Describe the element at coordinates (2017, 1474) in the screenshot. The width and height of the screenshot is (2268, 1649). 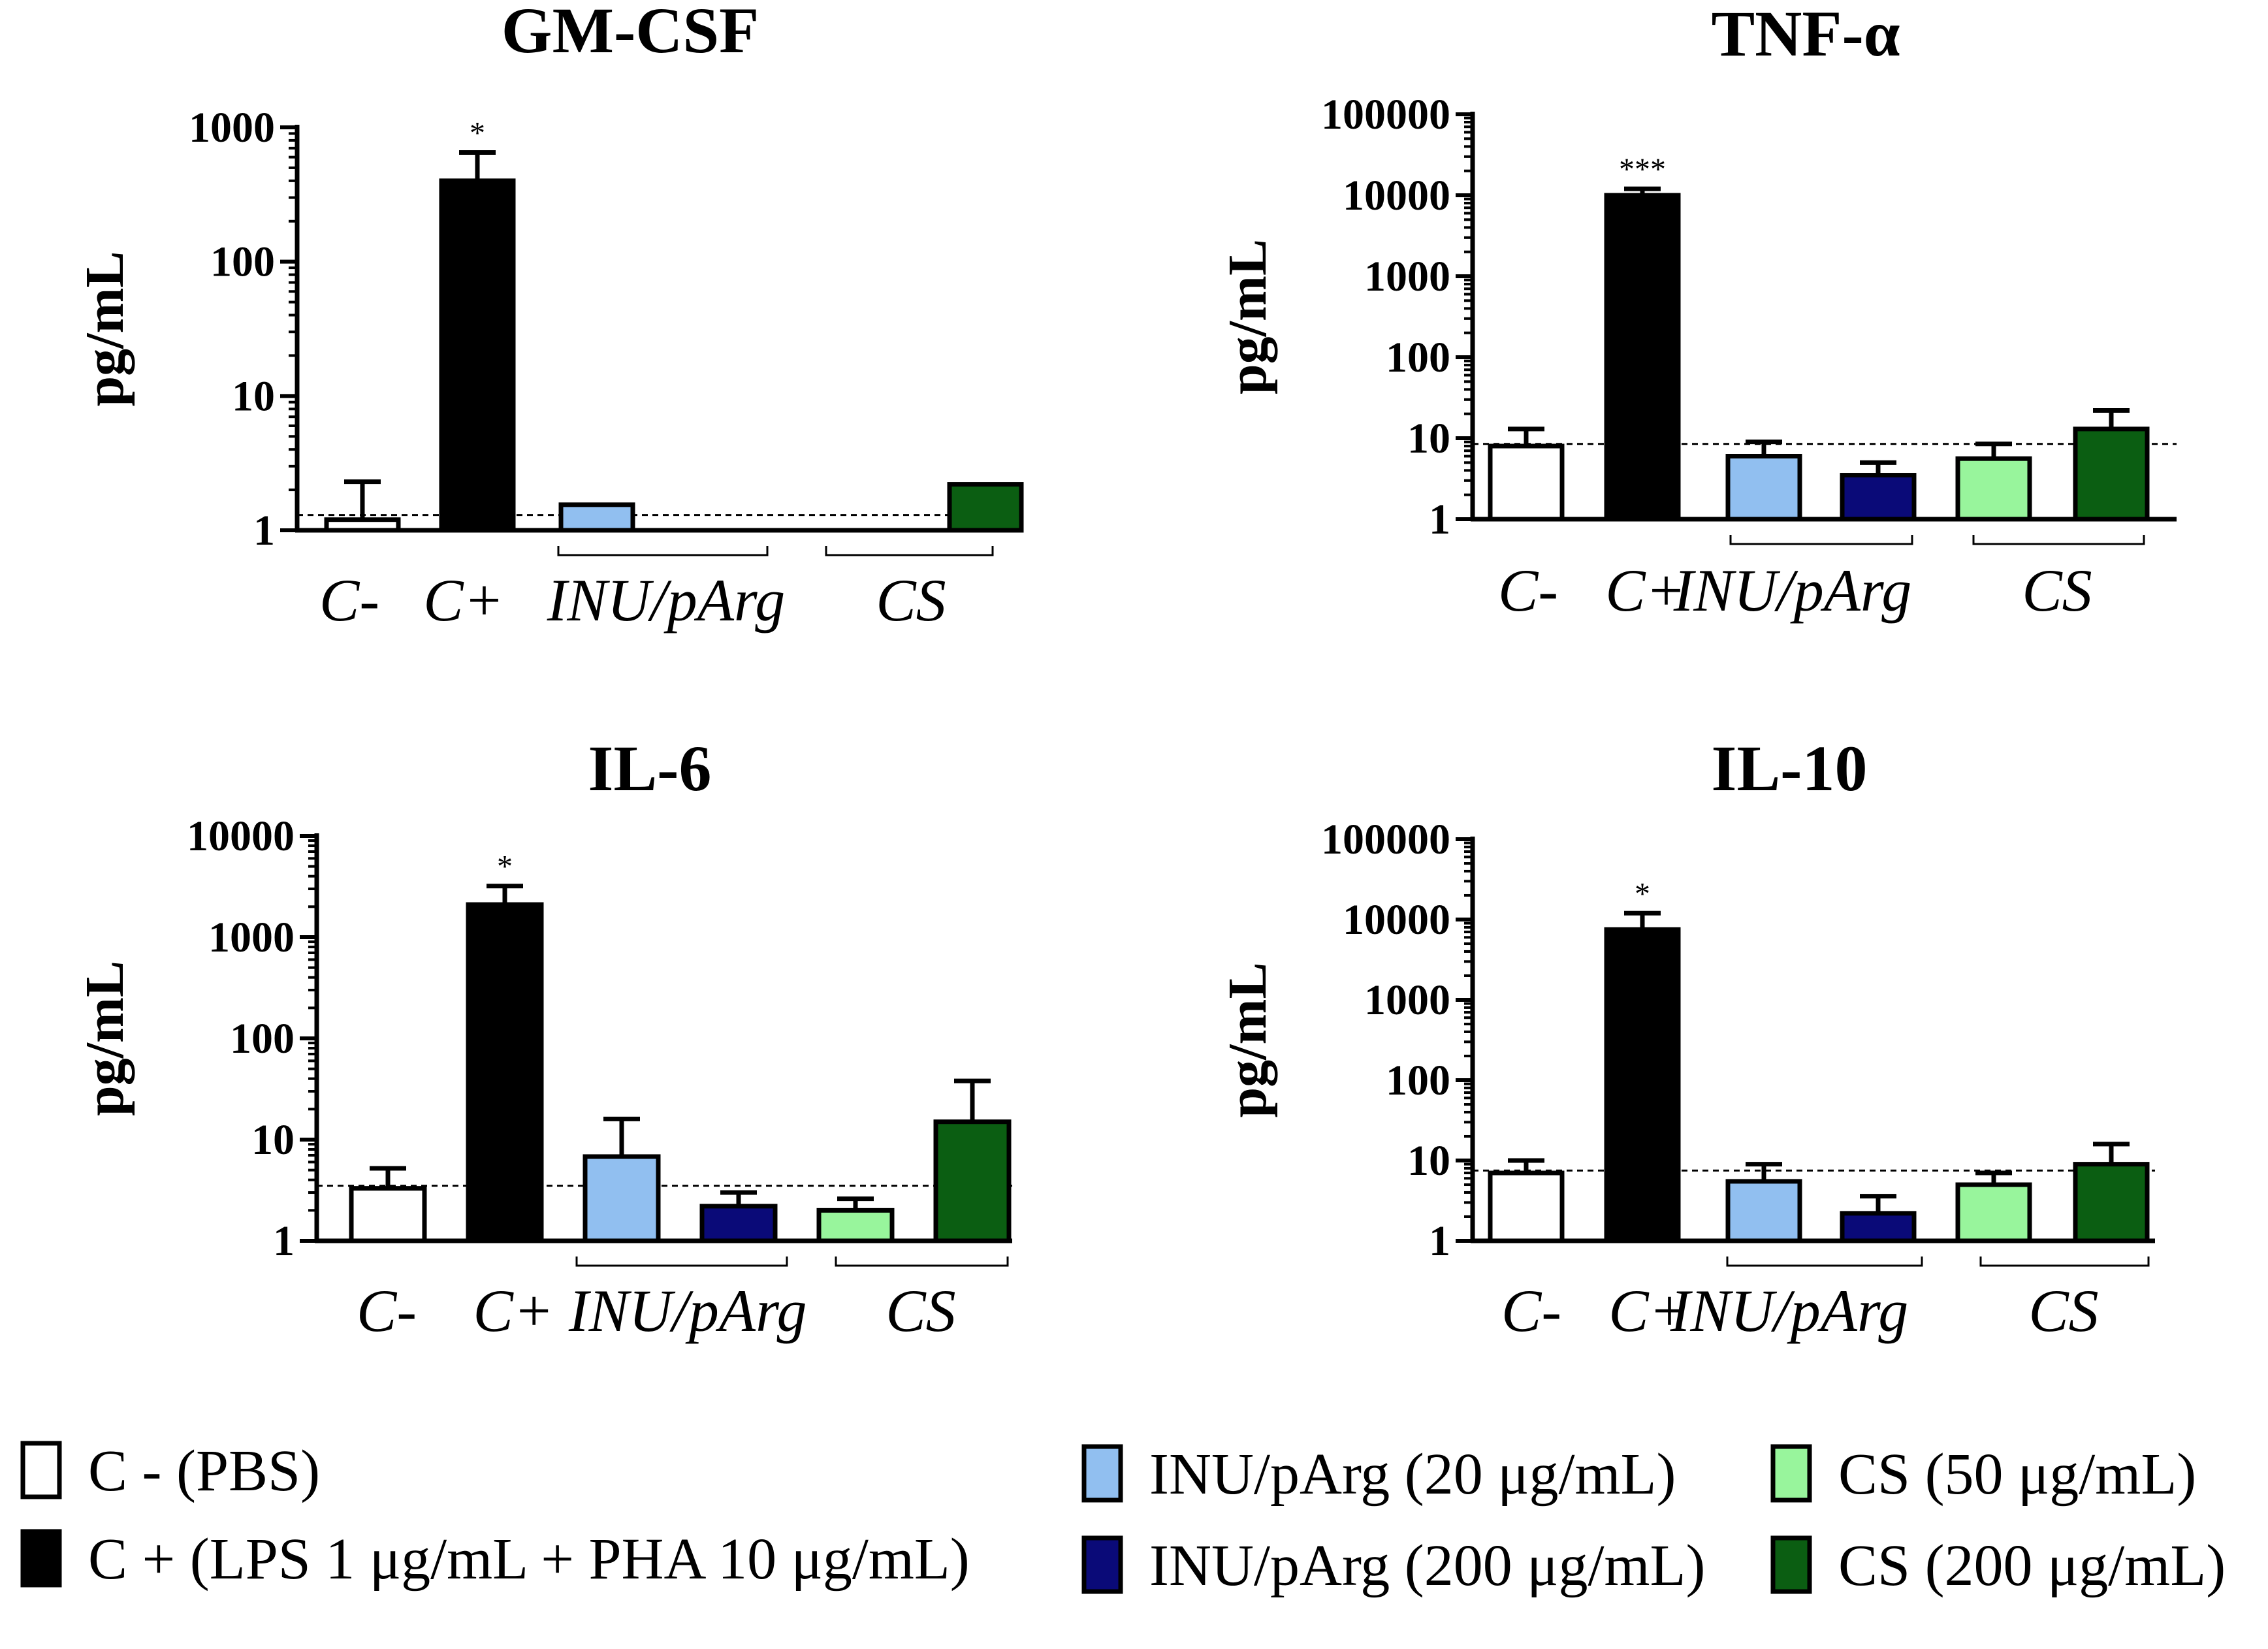
I see `legend-label: CS (50 μg/mL)` at that location.